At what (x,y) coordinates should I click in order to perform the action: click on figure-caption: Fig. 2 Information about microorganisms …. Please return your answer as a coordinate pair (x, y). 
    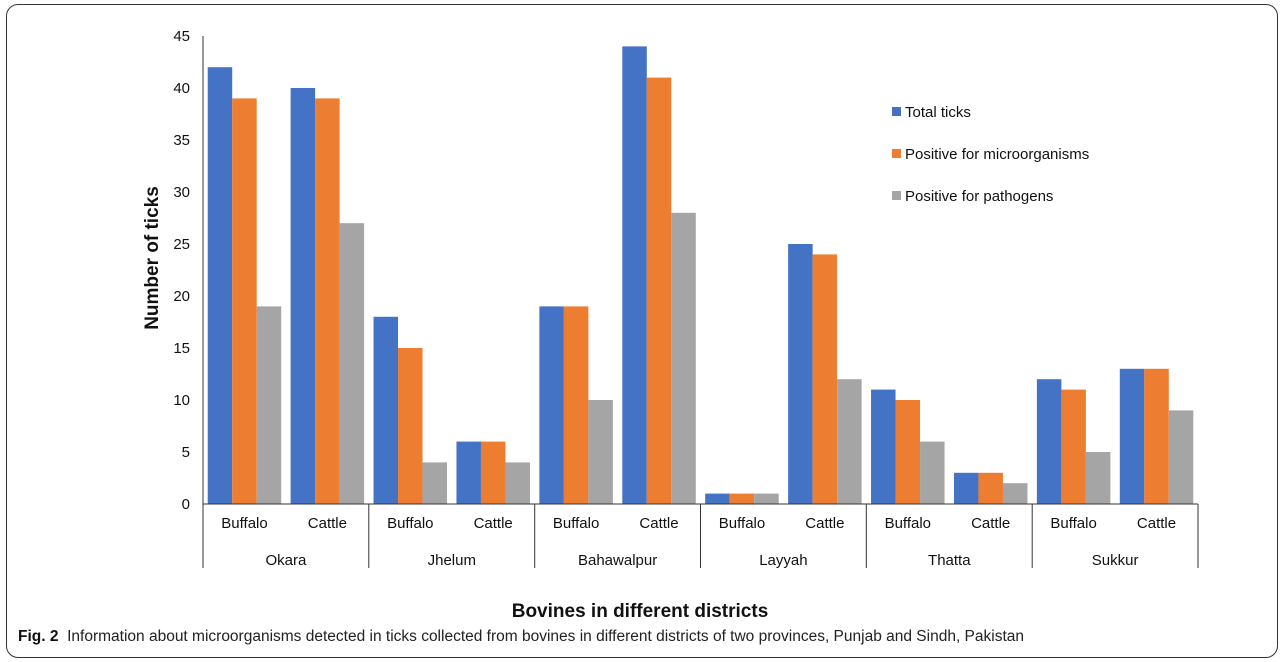
    Looking at the image, I should click on (648, 637).